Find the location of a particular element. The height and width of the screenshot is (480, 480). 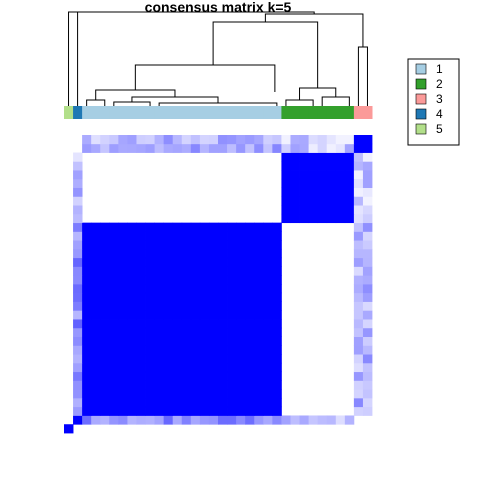

dendrogram-link is located at coordinates (218, 104).